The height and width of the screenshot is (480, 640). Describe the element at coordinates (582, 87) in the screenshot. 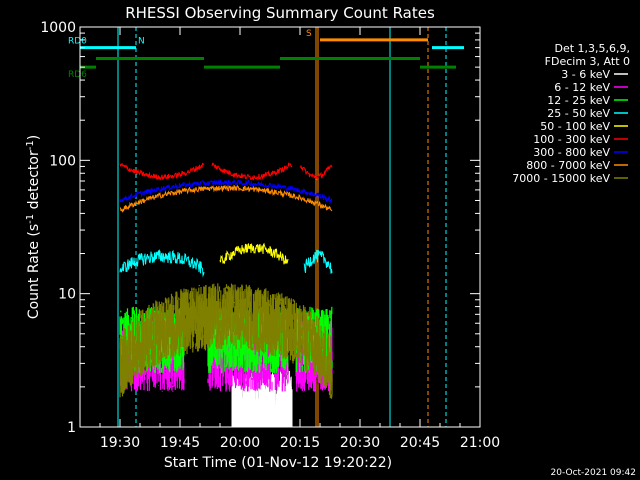

I see `legend-entry-label: 6 - 12 keV` at that location.